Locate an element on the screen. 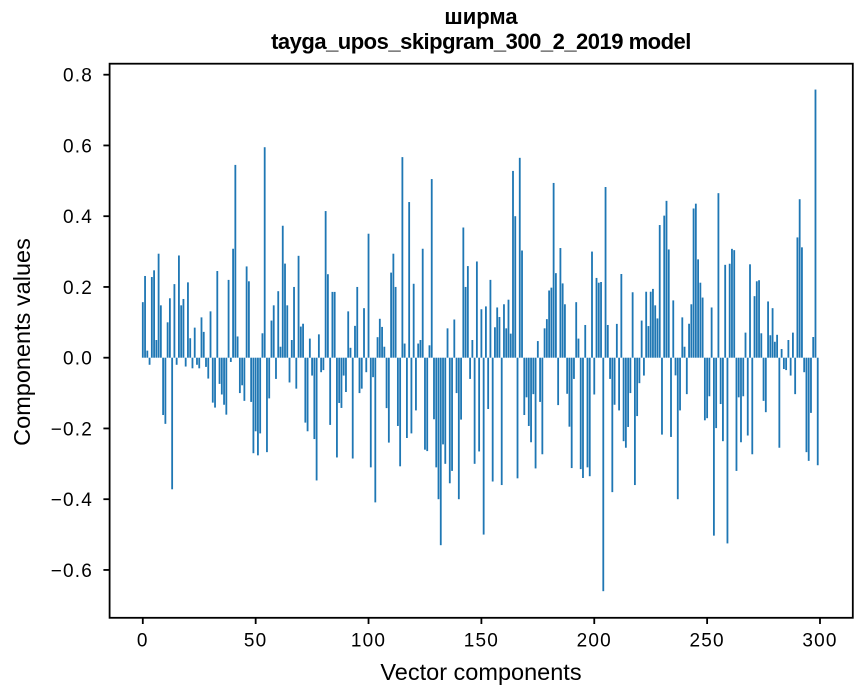 The width and height of the screenshot is (867, 696). svg-text: 0.6 is located at coordinates (78, 146).